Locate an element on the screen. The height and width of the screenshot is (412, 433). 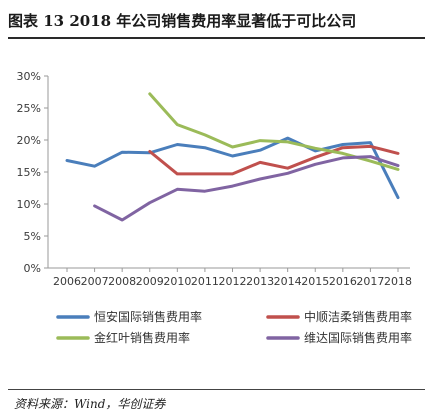
y-tick-label: 30% is located at coordinates (29, 76).